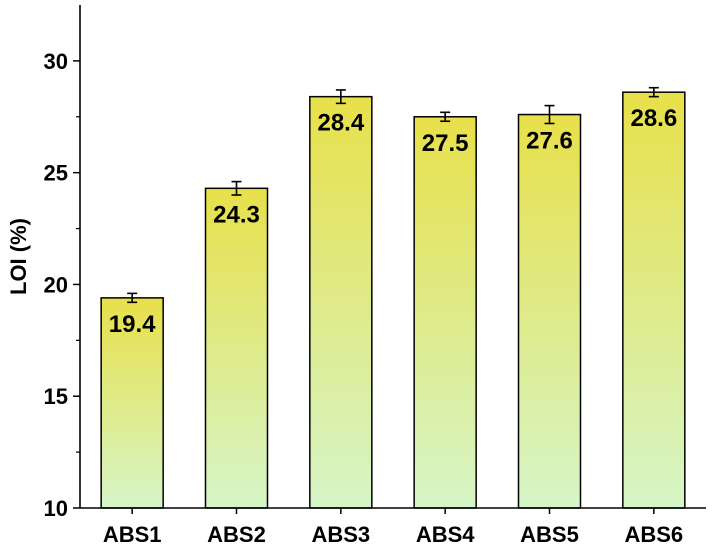 Image resolution: width=713 pixels, height=545 pixels. I want to click on x-tick-label-abs4: ABS4, so click(445, 533).